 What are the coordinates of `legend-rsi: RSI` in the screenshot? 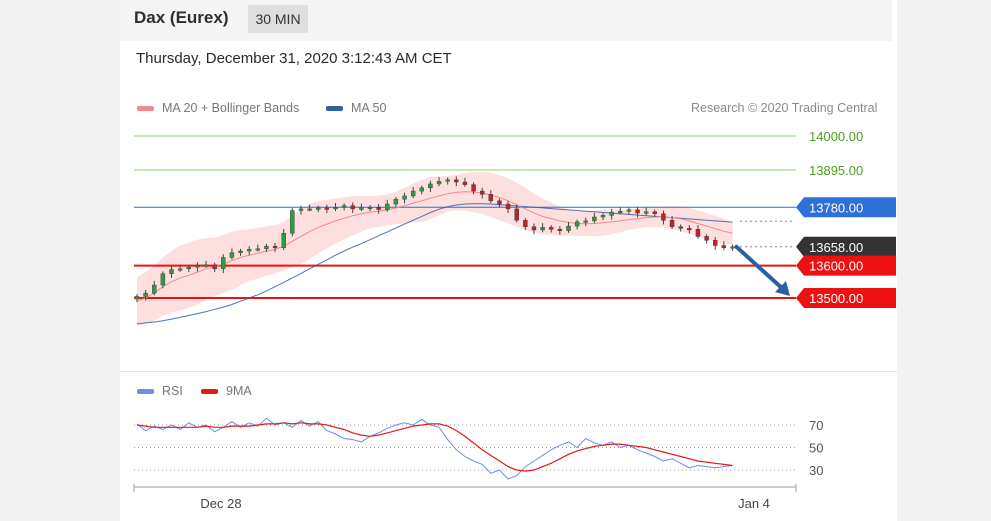 It's located at (160, 391).